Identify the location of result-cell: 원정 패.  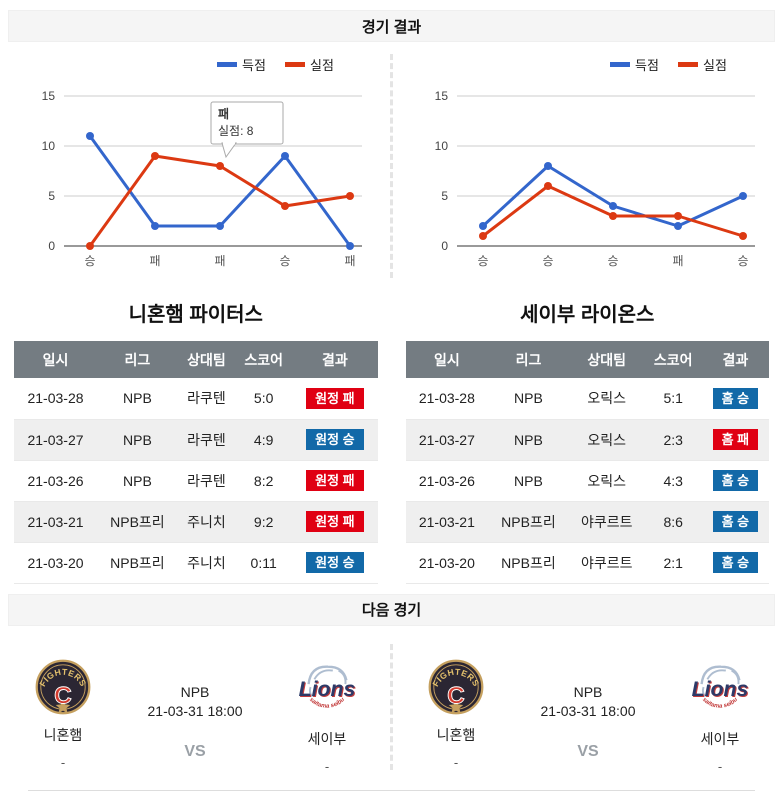
(334, 521).